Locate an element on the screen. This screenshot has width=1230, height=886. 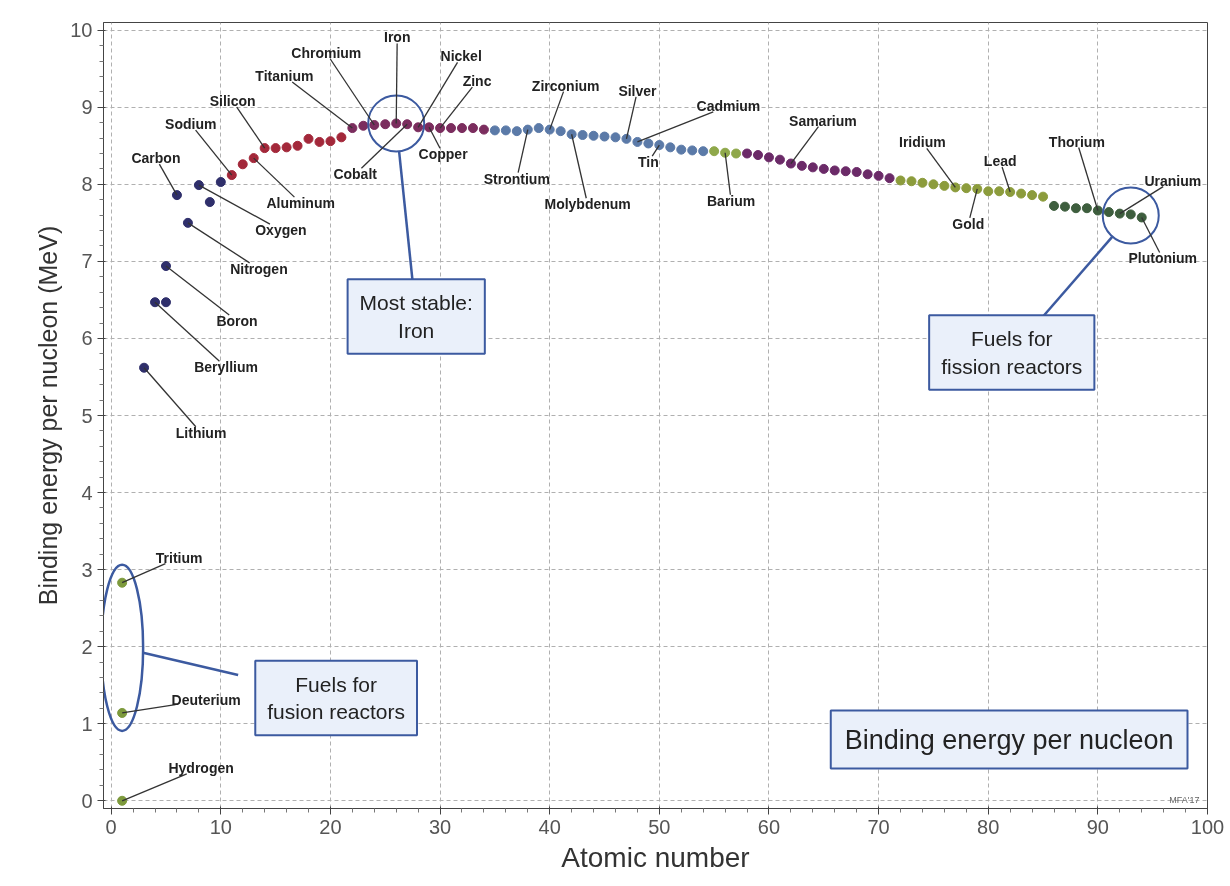
x-tick-label: 0 is located at coordinates (111, 826).